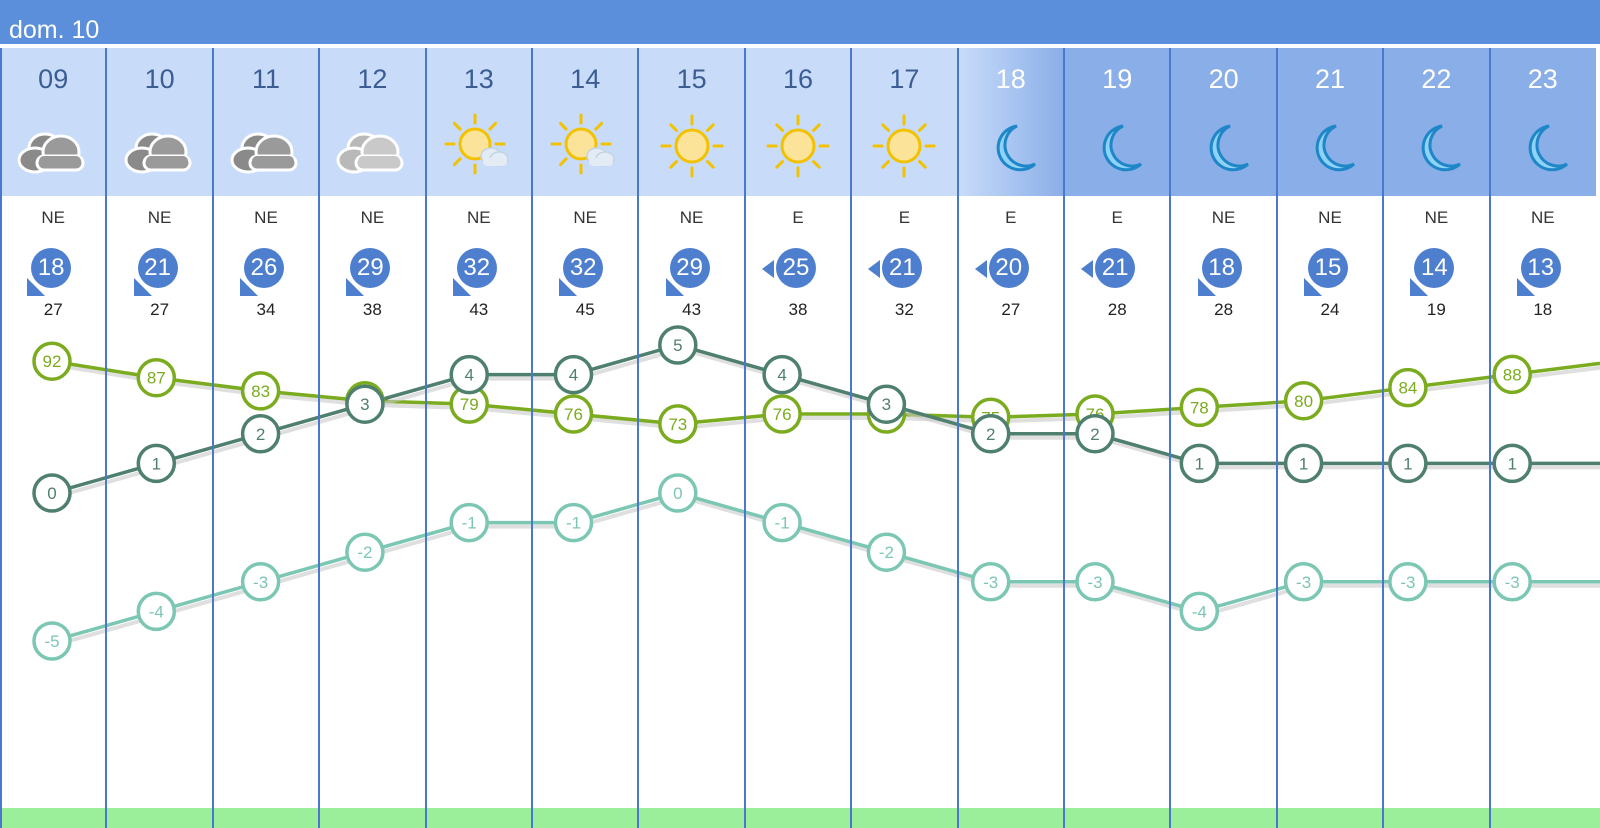 Image resolution: width=1600 pixels, height=828 pixels. What do you see at coordinates (798, 438) in the screenshot?
I see `hour-column: 16 E 25 38` at bounding box center [798, 438].